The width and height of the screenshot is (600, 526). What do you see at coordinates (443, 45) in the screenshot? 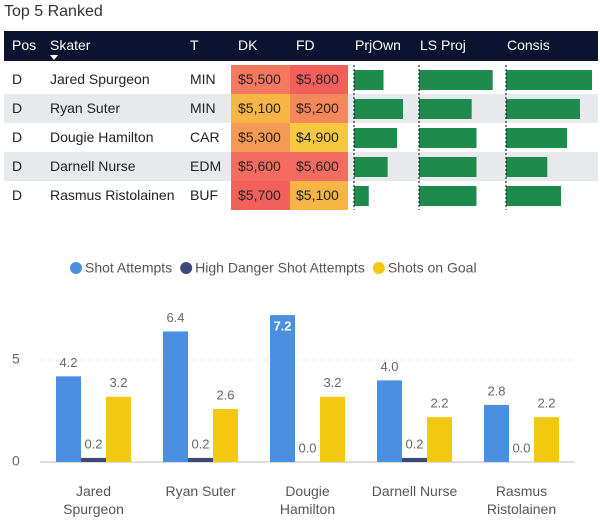
I see `column-header: LS Proj` at bounding box center [443, 45].